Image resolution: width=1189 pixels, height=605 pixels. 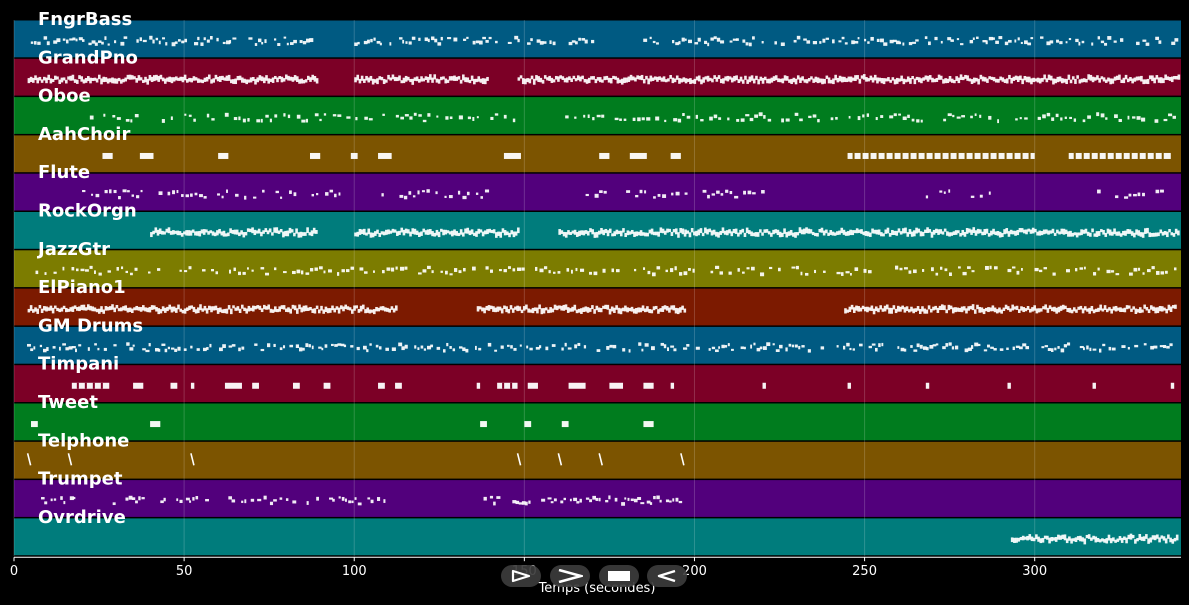 What do you see at coordinates (78, 364) in the screenshot?
I see `track-label-timpani: Timpani` at bounding box center [78, 364].